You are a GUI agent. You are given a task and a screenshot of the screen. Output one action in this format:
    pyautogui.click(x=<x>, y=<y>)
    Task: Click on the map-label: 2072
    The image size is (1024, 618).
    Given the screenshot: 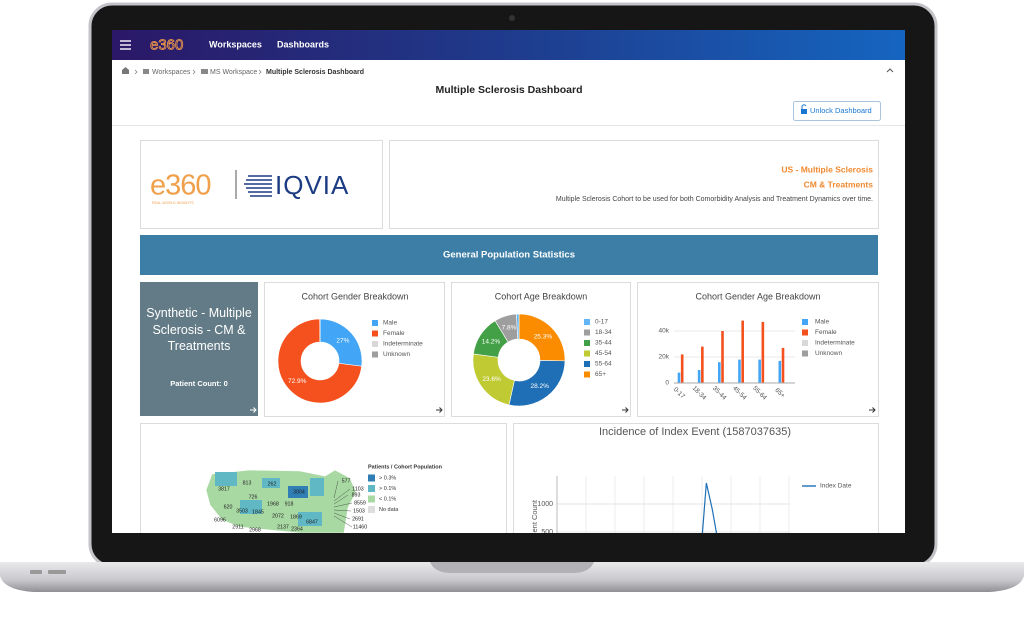 What is the action you would take?
    pyautogui.click(x=278, y=516)
    